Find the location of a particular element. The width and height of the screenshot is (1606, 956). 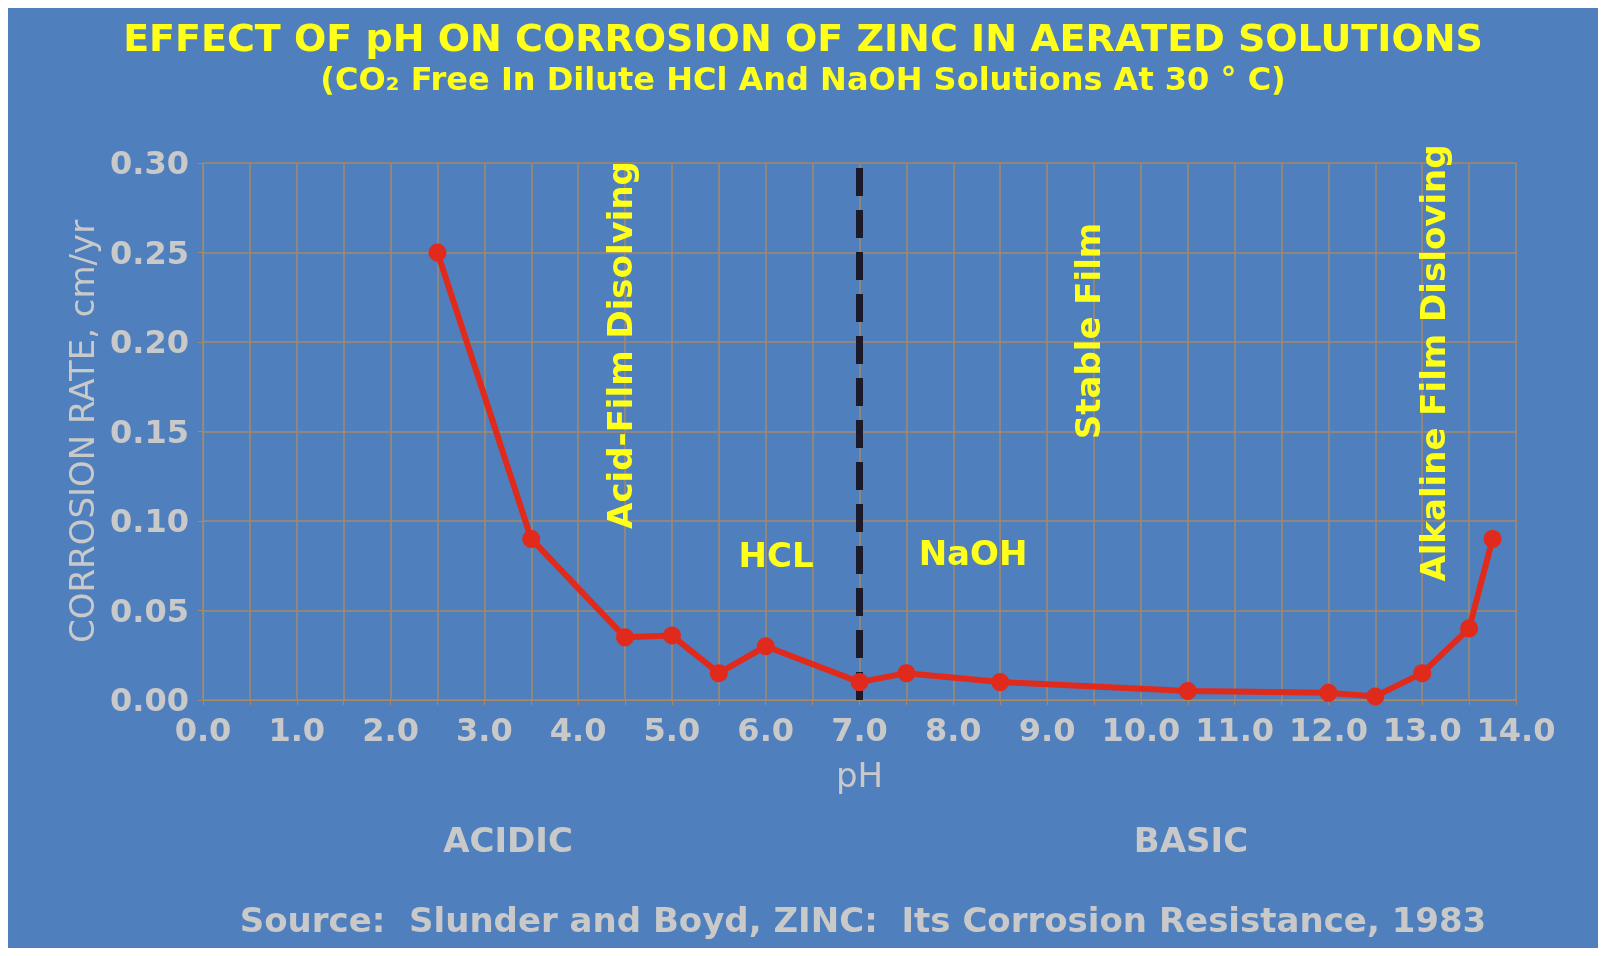

x-tick-label: 8.0 is located at coordinates (953, 730).